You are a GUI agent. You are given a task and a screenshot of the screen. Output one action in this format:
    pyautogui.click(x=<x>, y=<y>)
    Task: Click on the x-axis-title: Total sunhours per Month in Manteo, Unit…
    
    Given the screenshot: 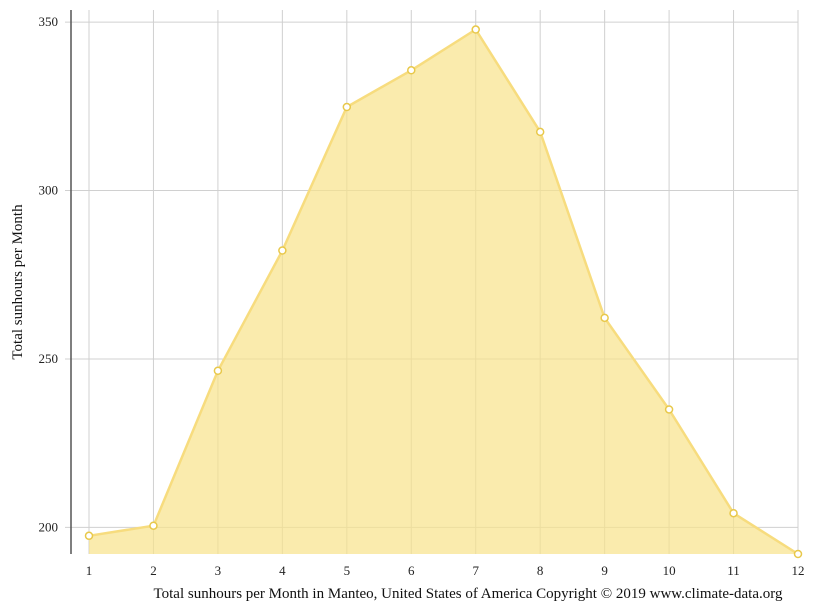 What is the action you would take?
    pyautogui.click(x=468, y=594)
    